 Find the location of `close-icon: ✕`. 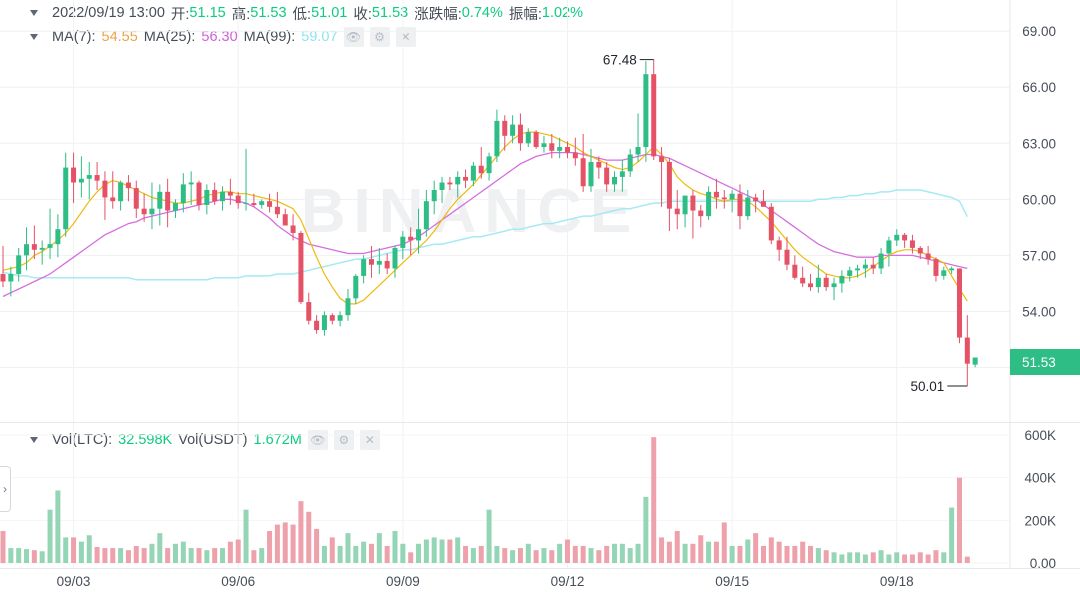

close-icon: ✕ is located at coordinates (405, 37).